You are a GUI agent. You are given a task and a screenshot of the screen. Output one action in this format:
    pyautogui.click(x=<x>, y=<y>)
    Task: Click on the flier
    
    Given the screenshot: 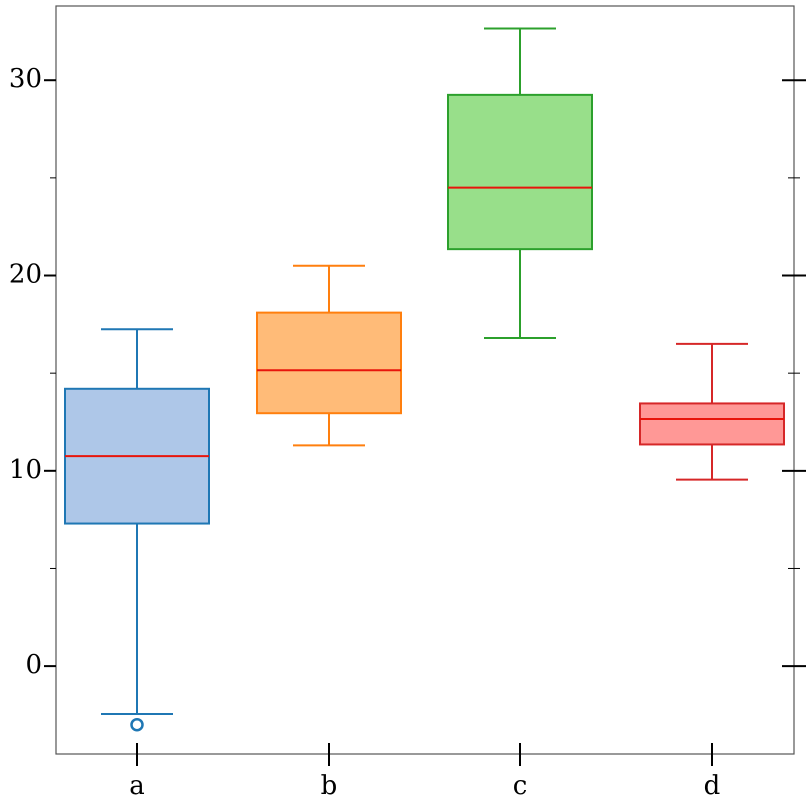 What is the action you would take?
    pyautogui.click(x=137, y=724)
    